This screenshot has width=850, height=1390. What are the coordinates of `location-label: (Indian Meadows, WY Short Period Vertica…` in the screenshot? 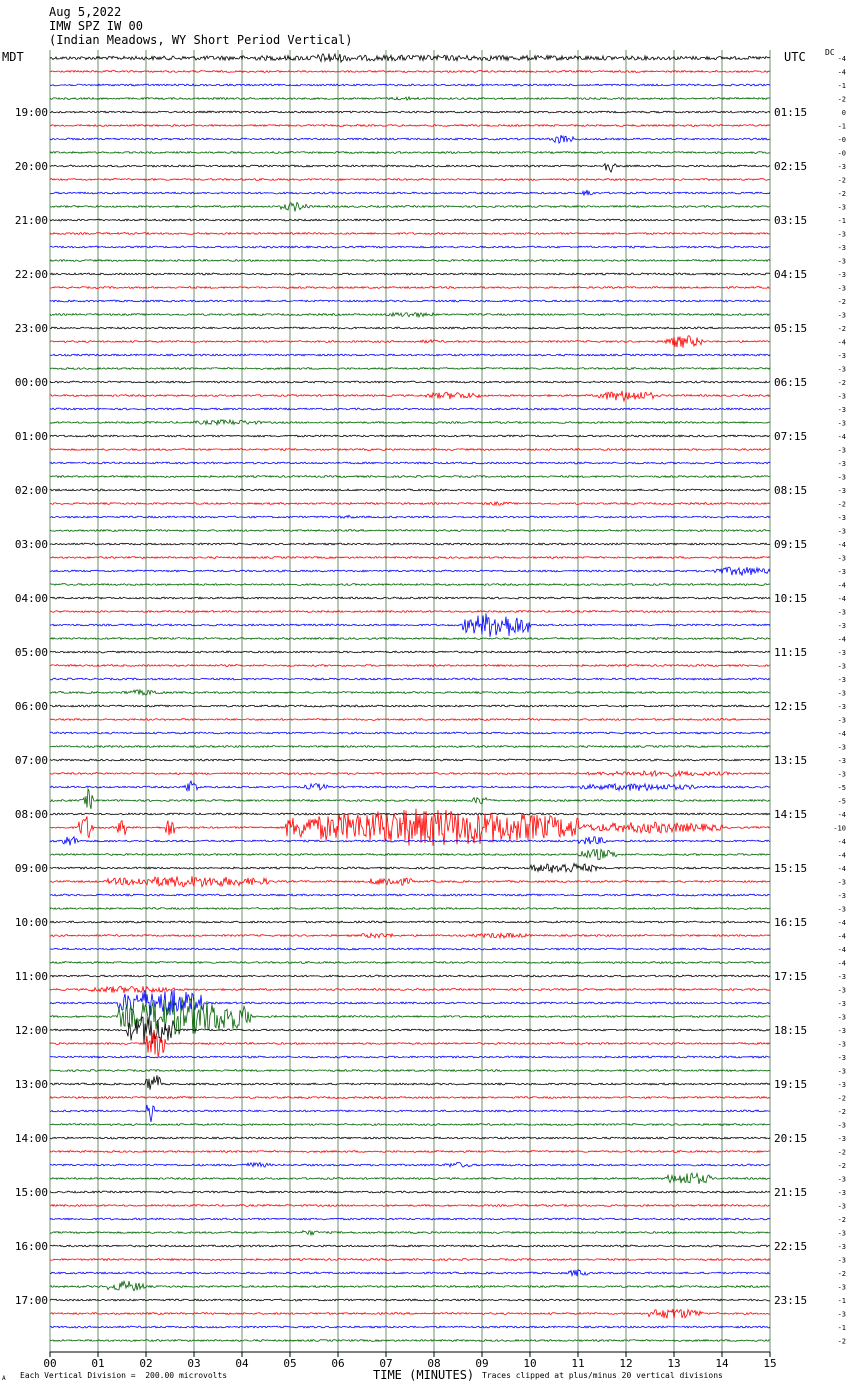 It's located at (201, 40).